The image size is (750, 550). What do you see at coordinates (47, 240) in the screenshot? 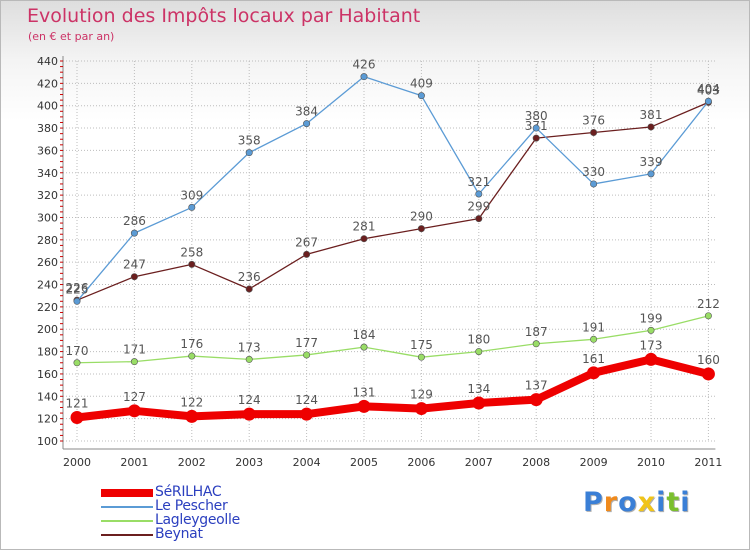
I see `y-tick-label: 280` at bounding box center [47, 240].